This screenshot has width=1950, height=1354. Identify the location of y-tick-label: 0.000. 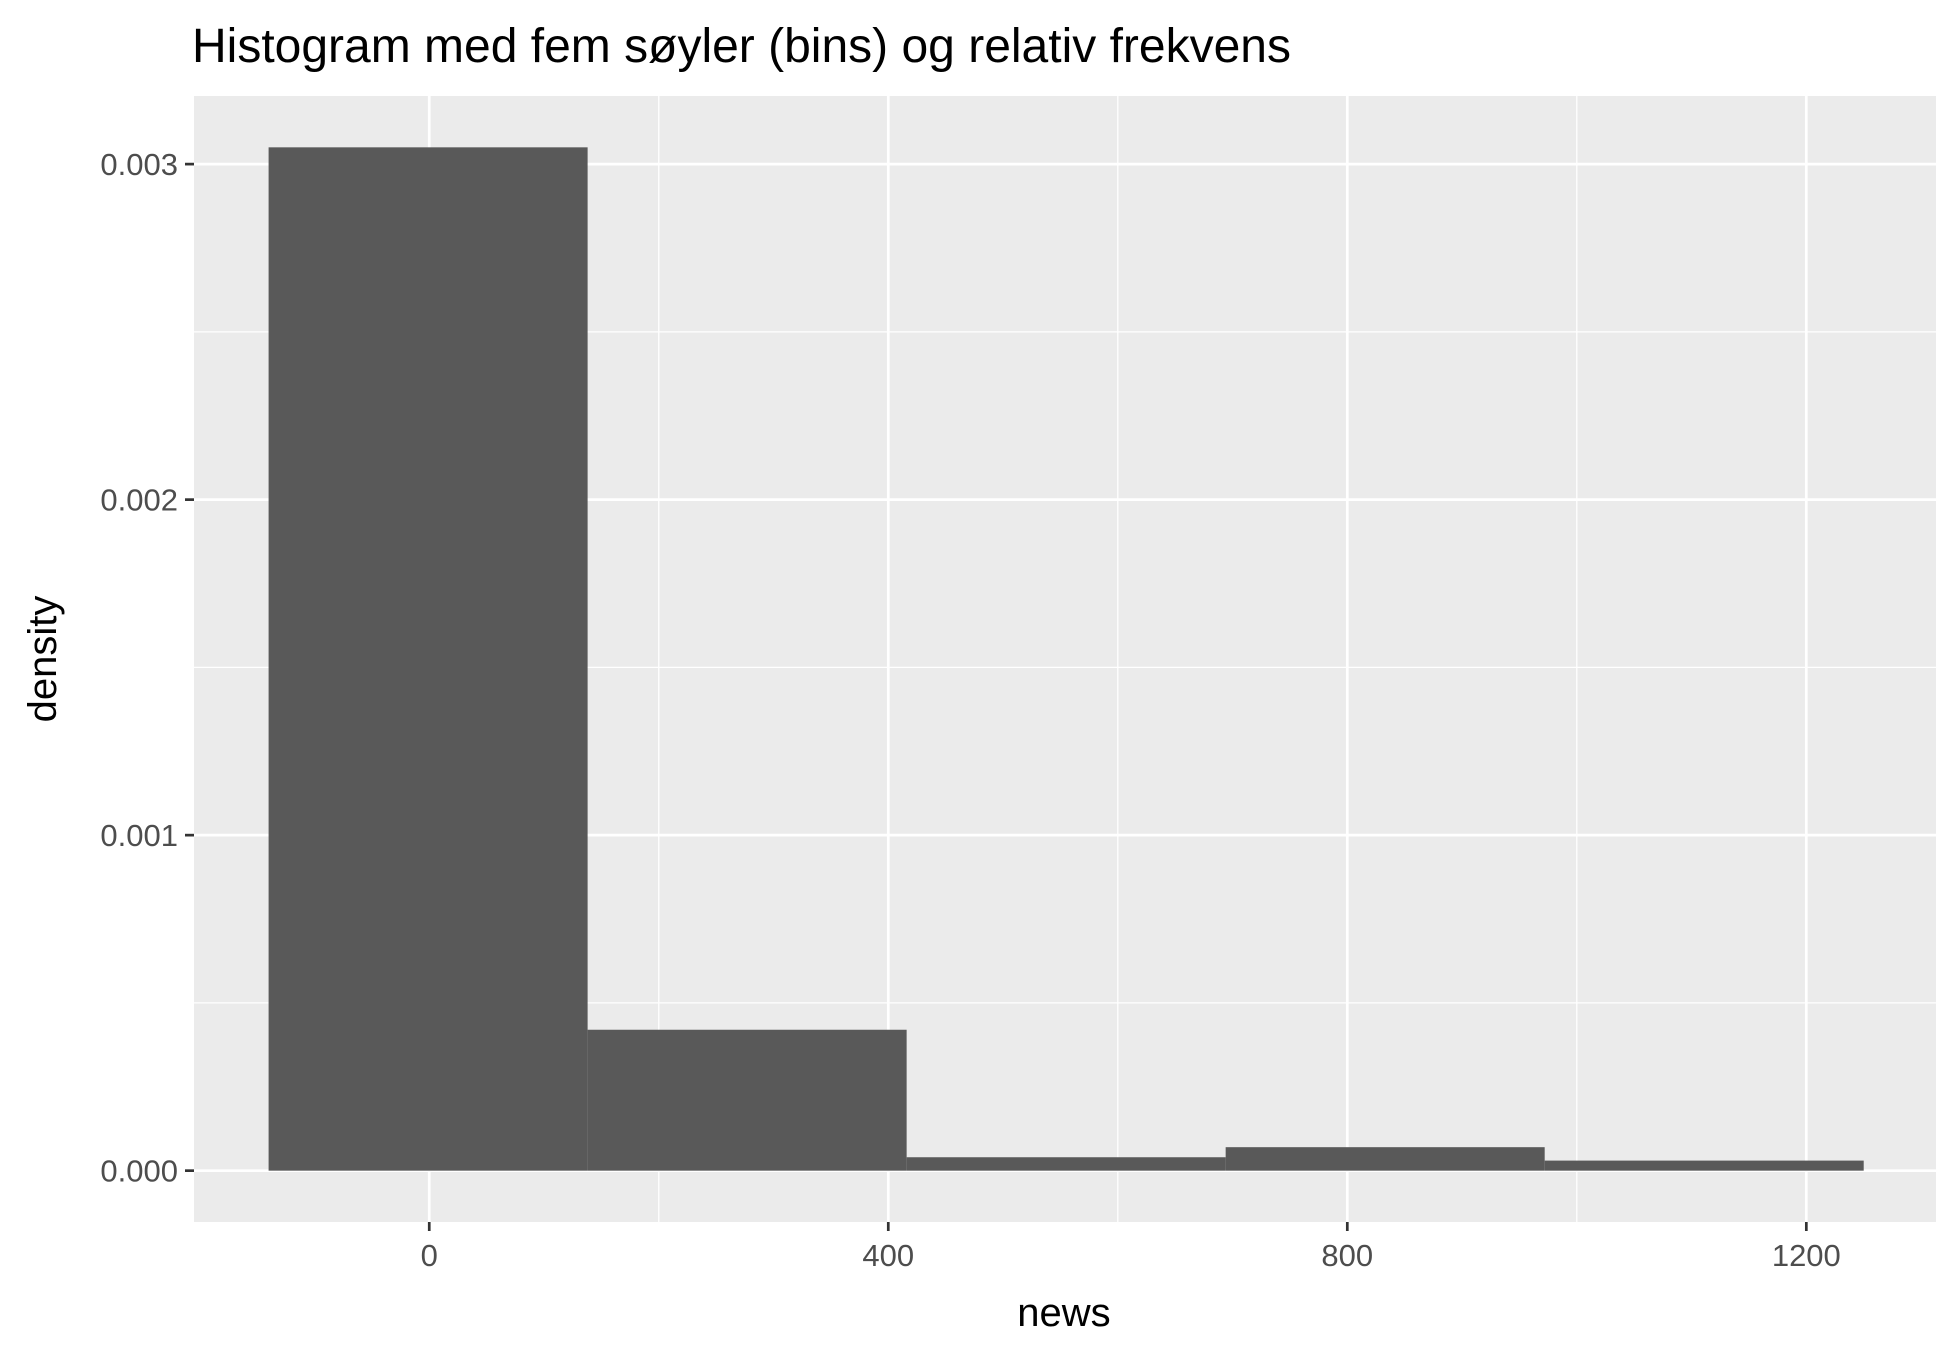
(139, 1171).